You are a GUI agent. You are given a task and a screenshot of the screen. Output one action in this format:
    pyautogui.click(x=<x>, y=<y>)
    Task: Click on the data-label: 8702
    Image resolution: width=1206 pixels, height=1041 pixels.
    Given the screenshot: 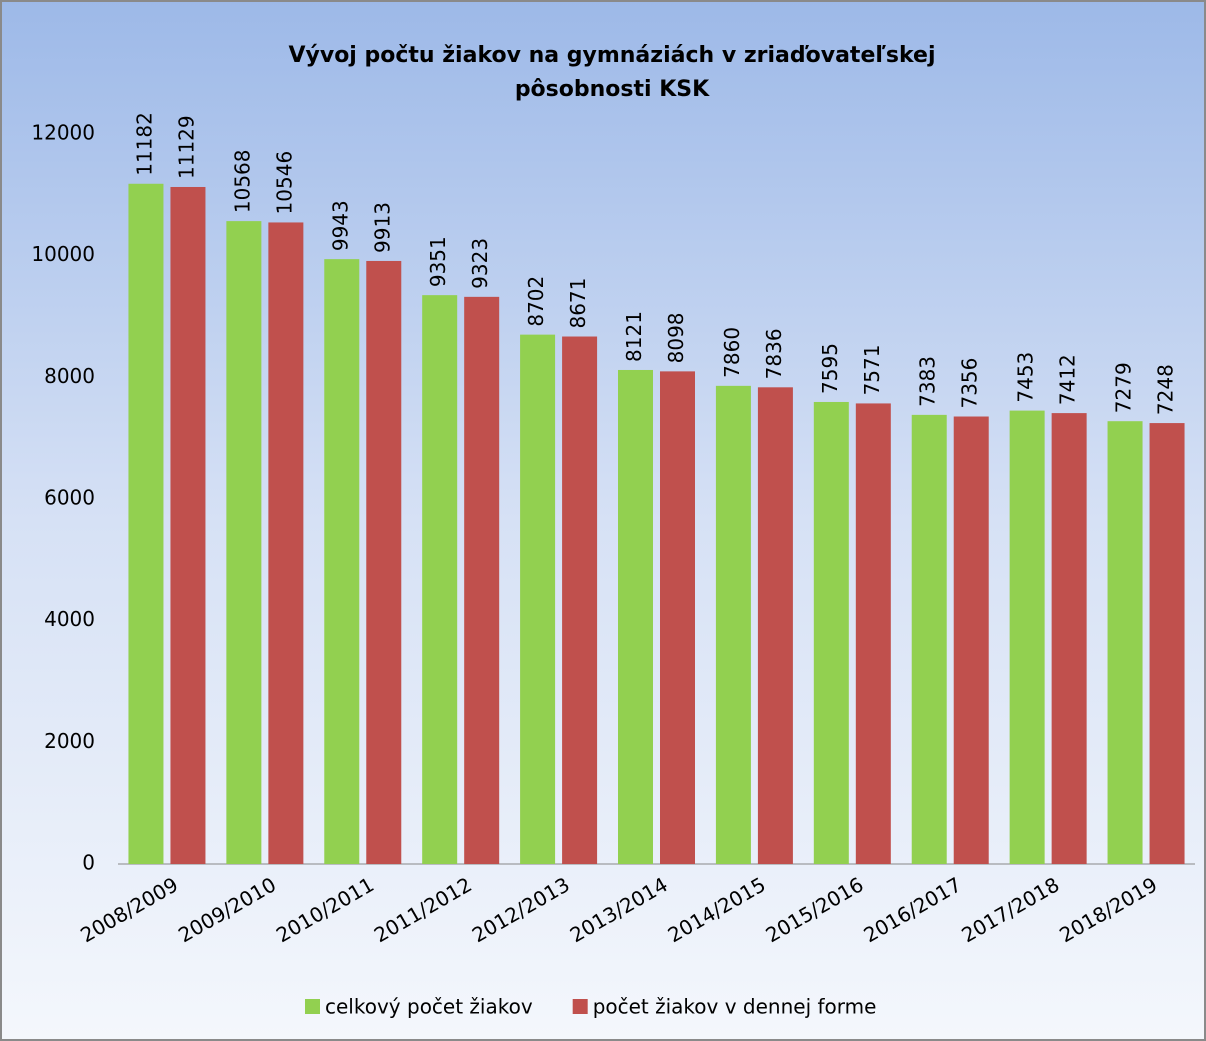 What is the action you would take?
    pyautogui.click(x=536, y=301)
    